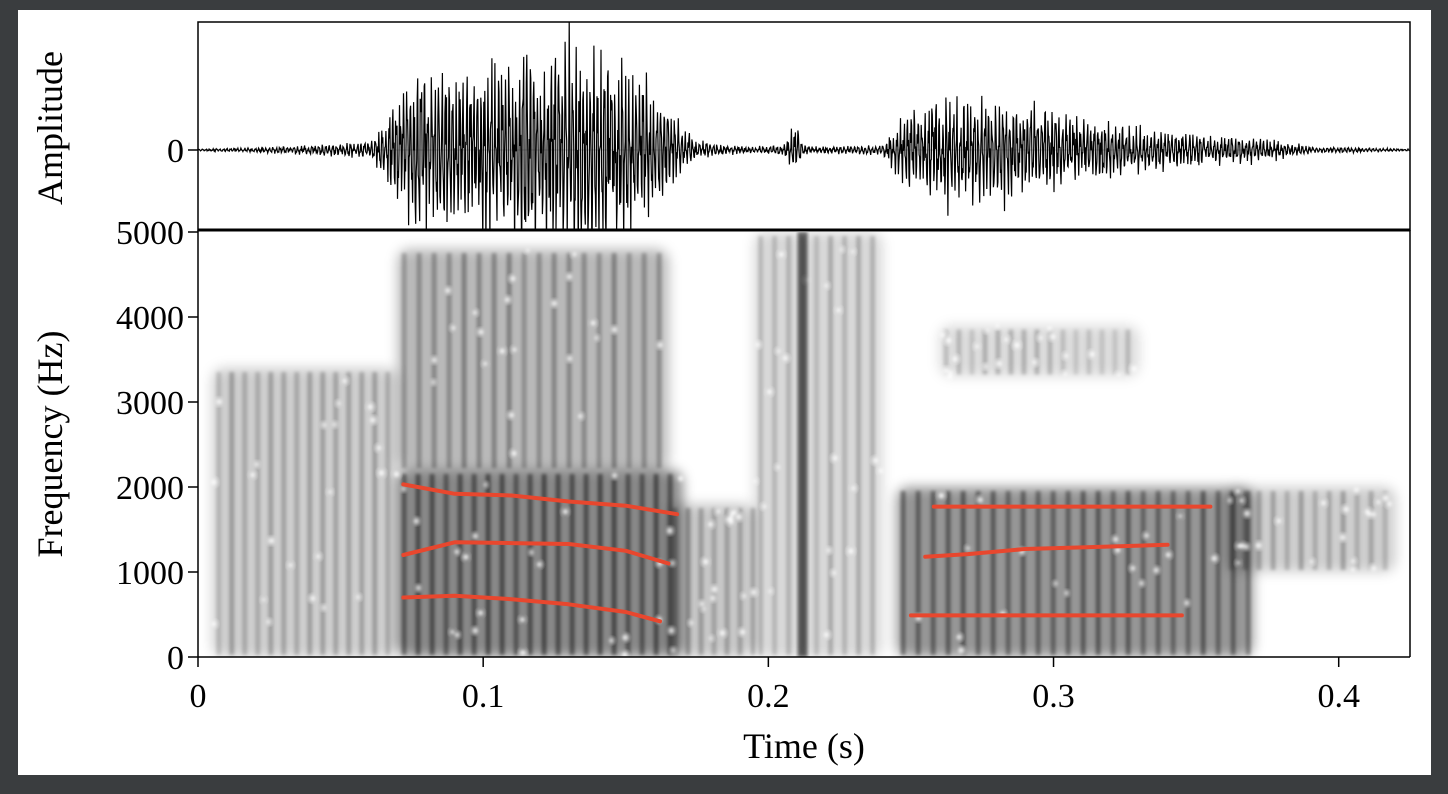 The width and height of the screenshot is (1448, 794). What do you see at coordinates (198, 696) in the screenshot?
I see `x-tick-label: 0` at bounding box center [198, 696].